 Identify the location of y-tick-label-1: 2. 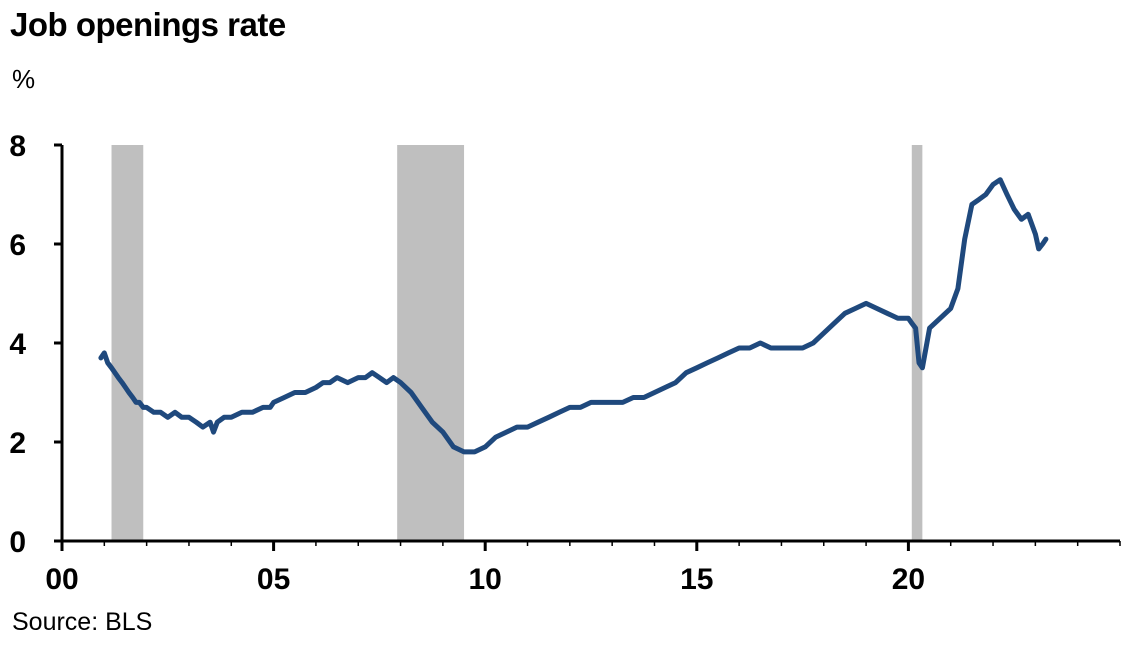
(17, 443).